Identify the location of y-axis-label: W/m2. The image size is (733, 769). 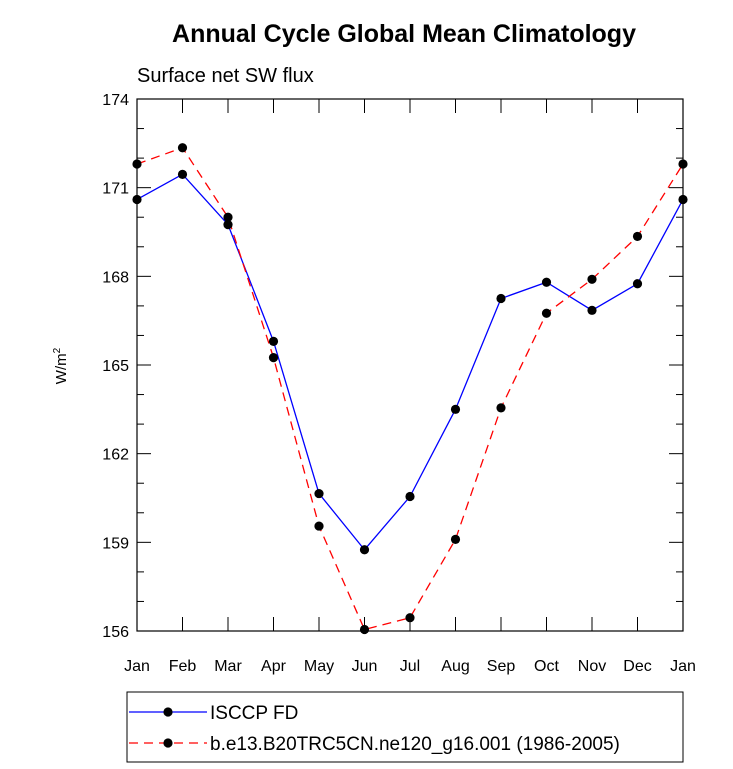
(61, 365).